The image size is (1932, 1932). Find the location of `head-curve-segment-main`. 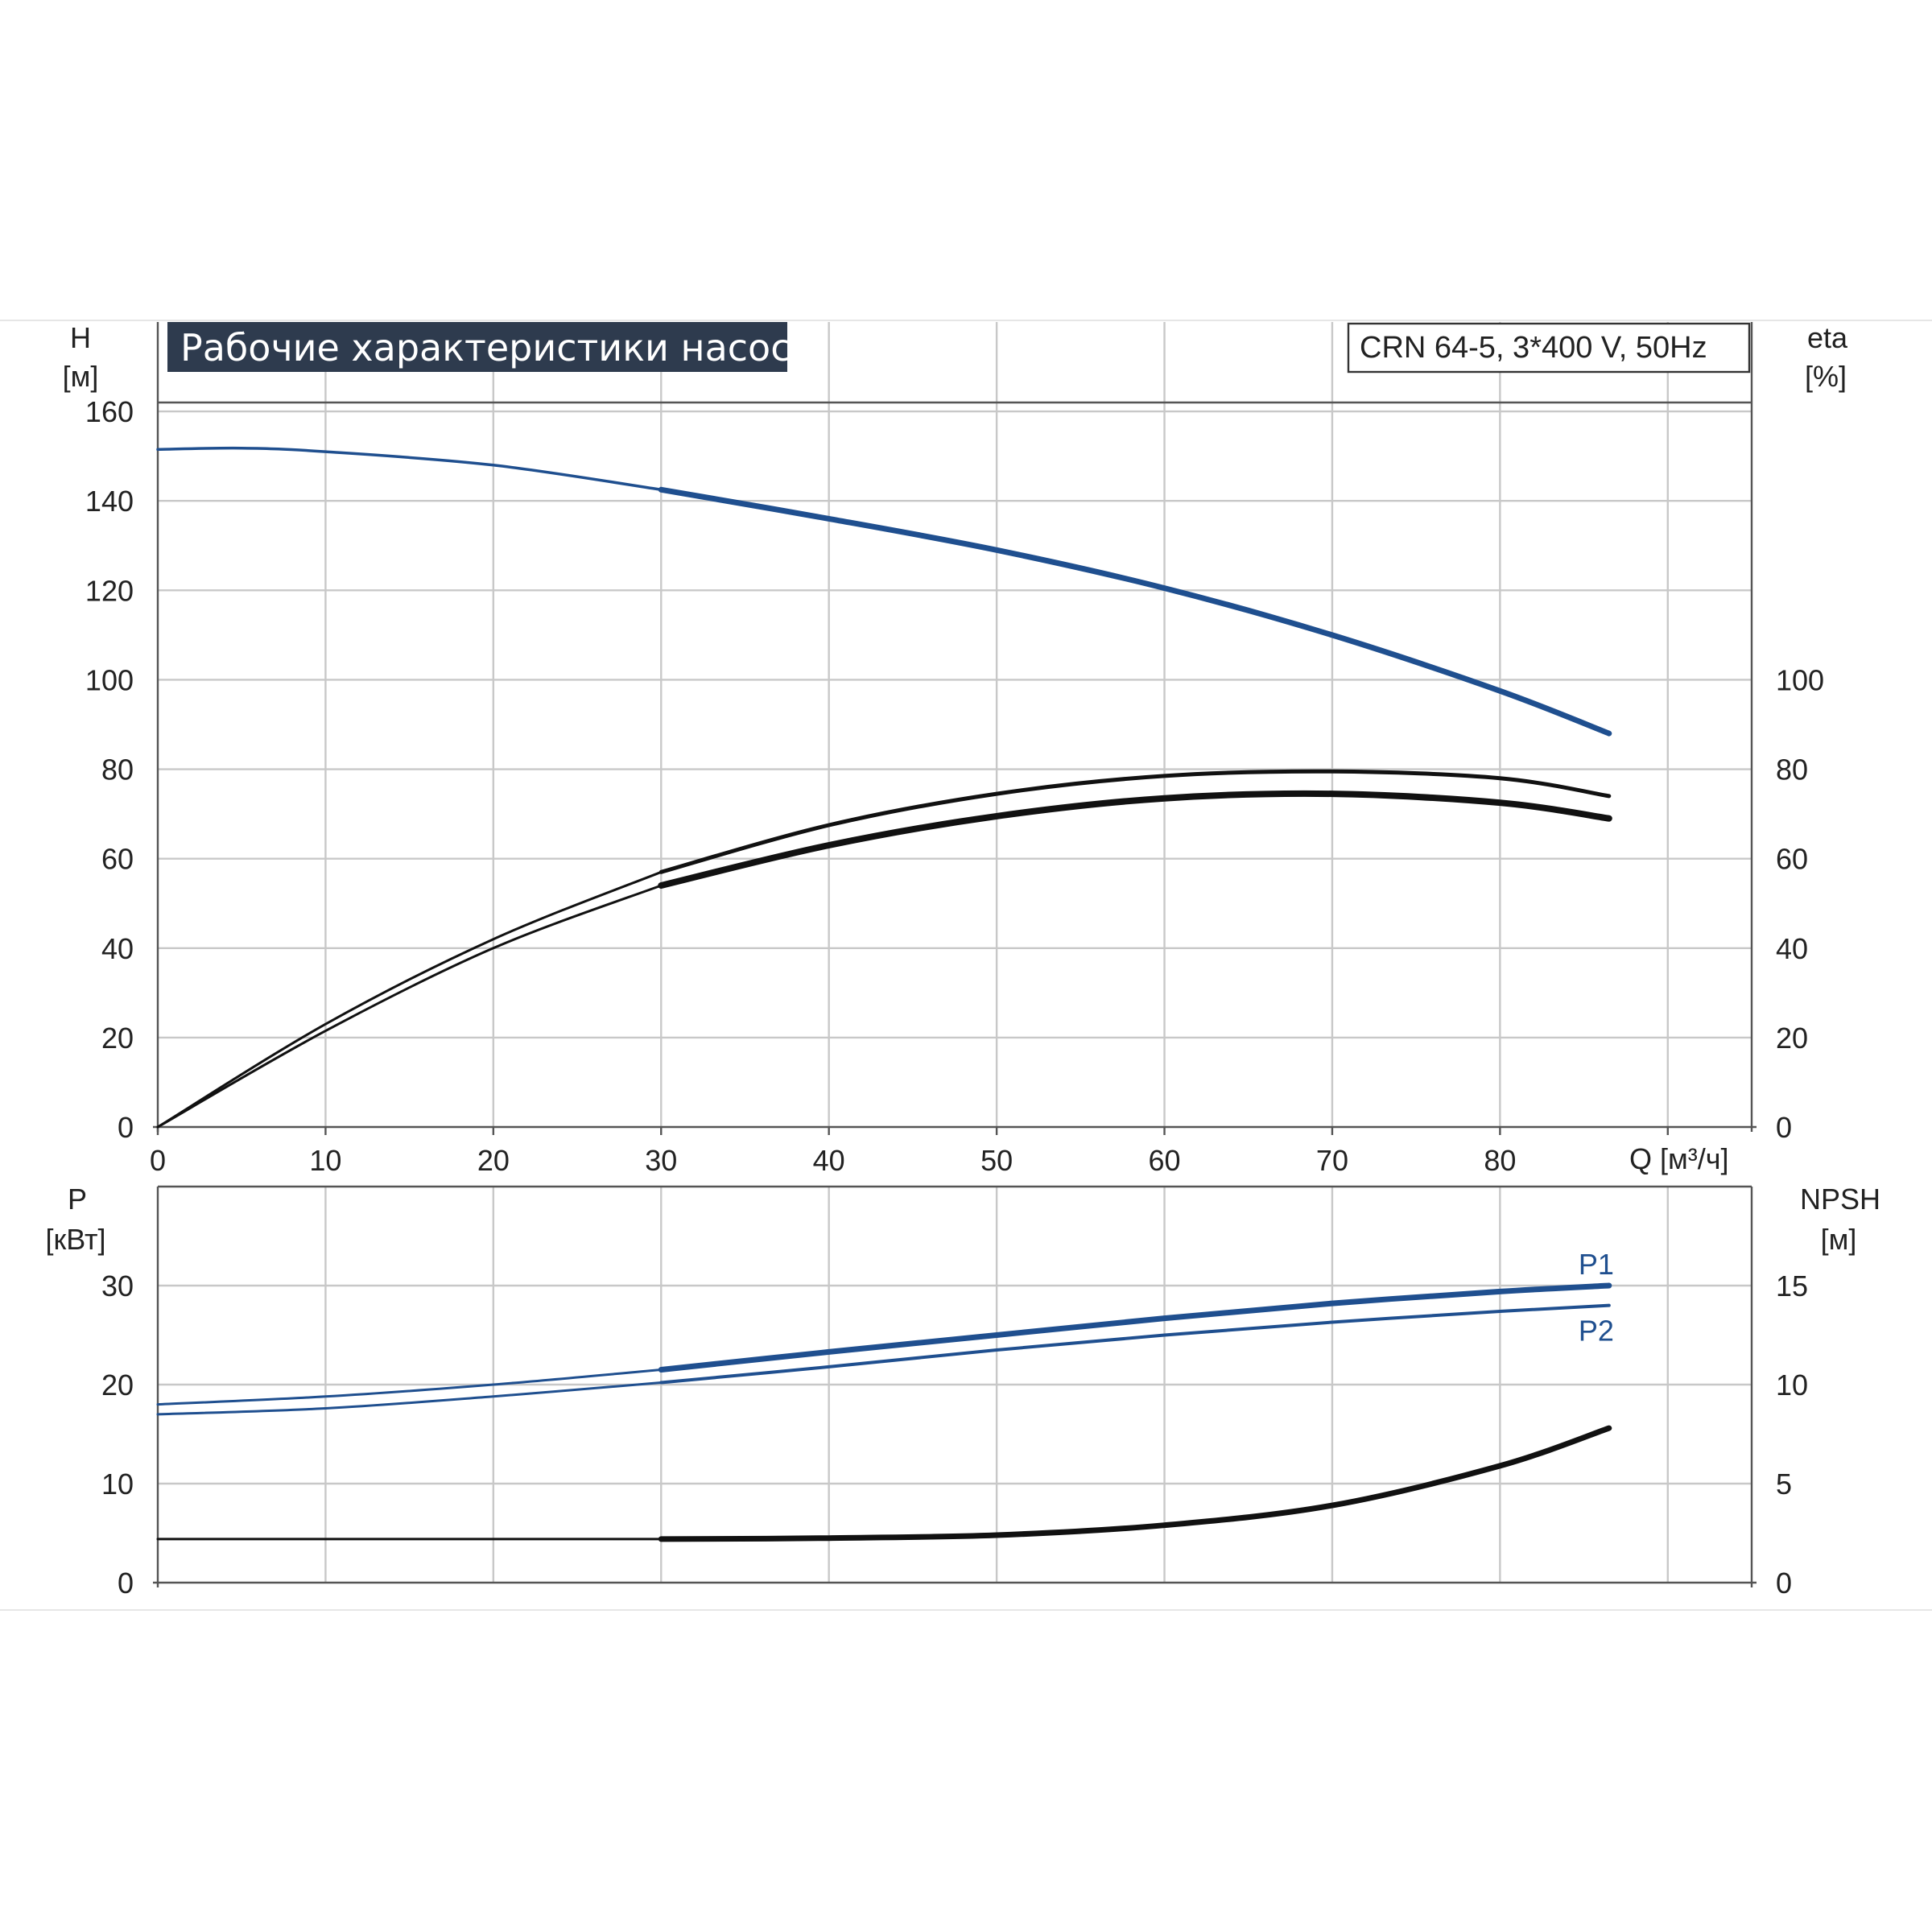

head-curve-segment-main is located at coordinates (1135, 611).